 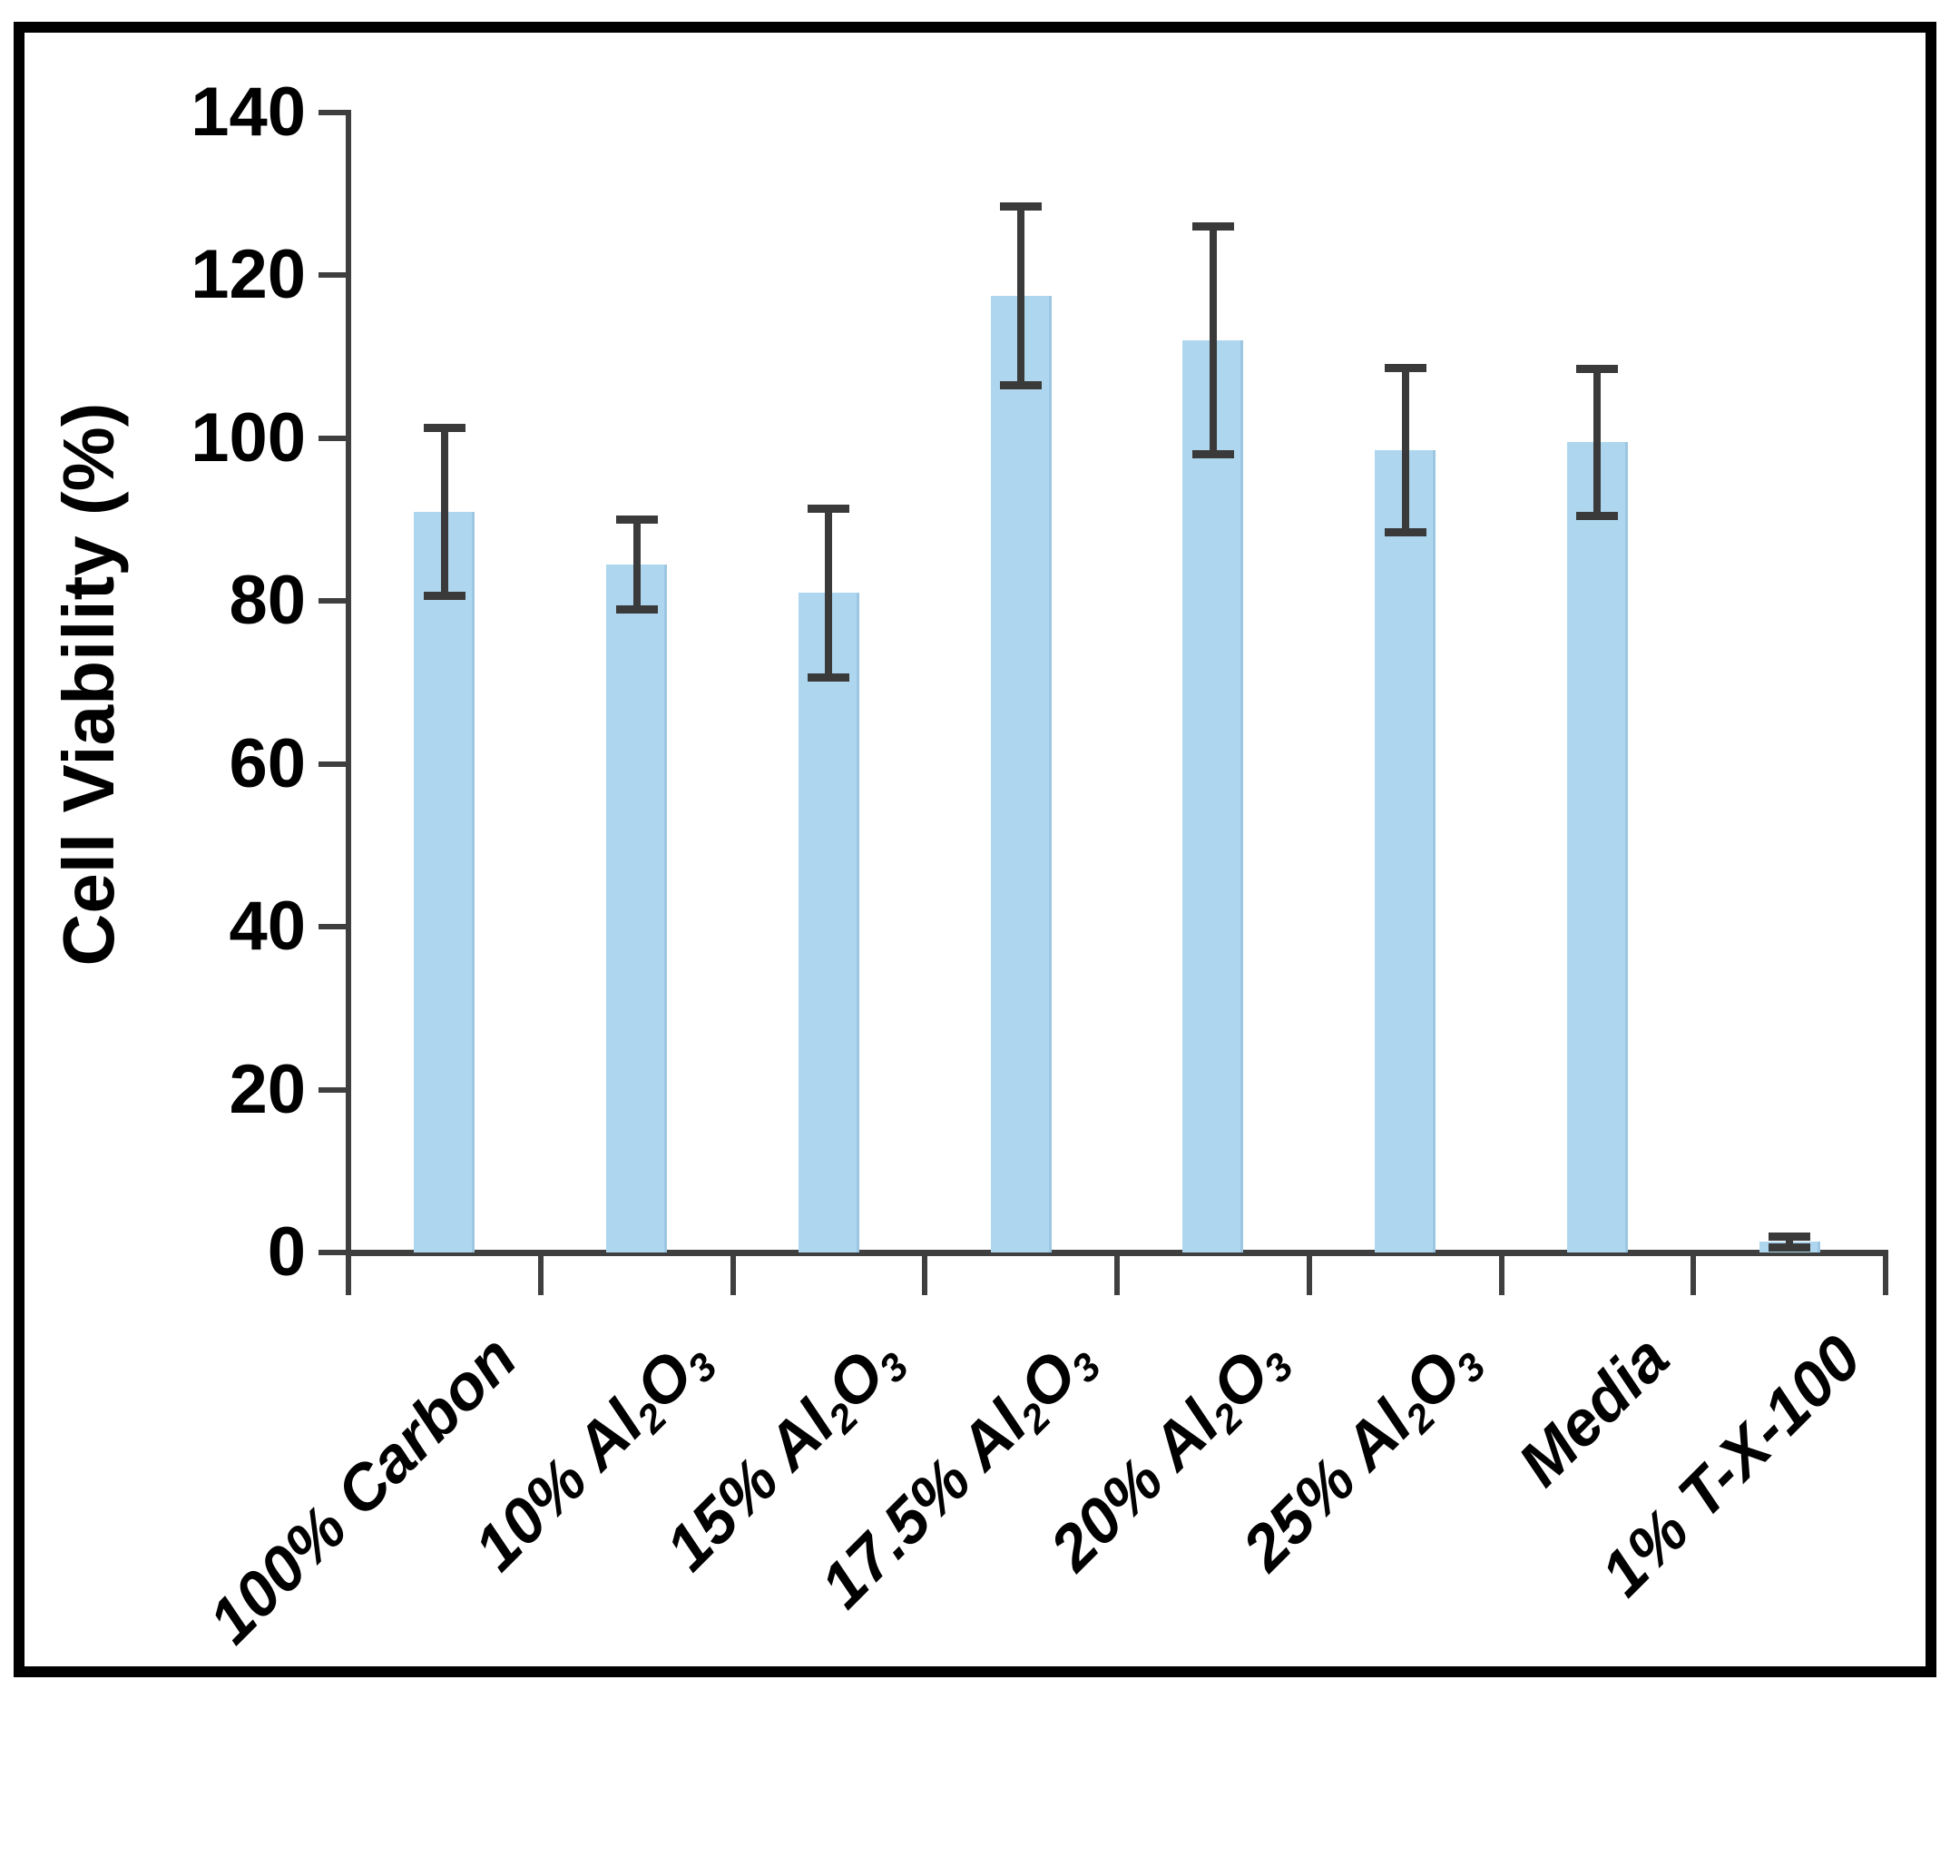 What do you see at coordinates (248, 113) in the screenshot?
I see `y-tick-label: 140` at bounding box center [248, 113].